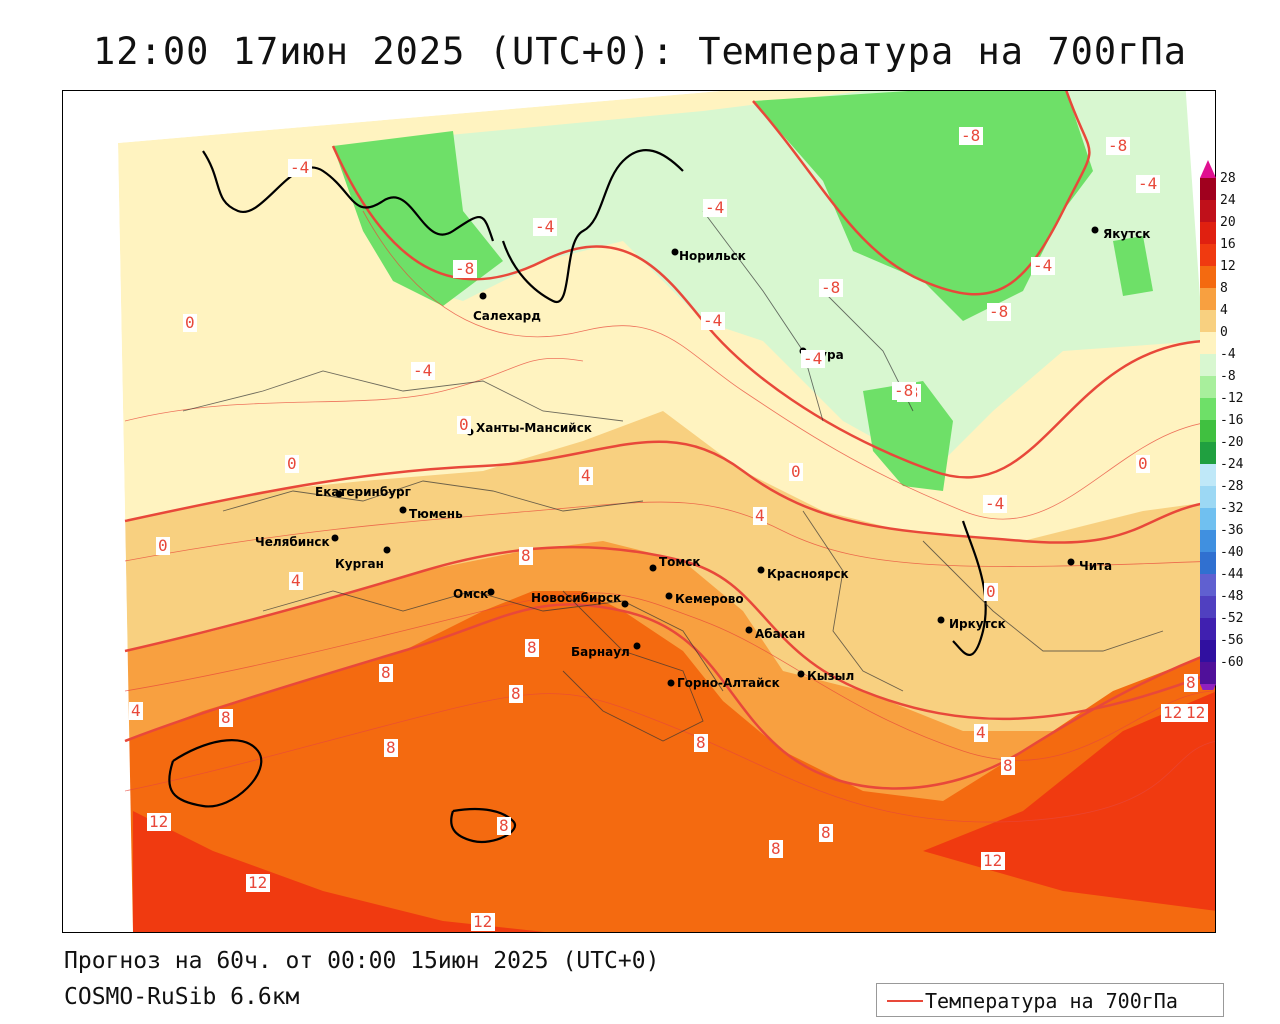 The width and height of the screenshot is (1280, 1024). I want to click on city-label: Красноярск, so click(808, 574).